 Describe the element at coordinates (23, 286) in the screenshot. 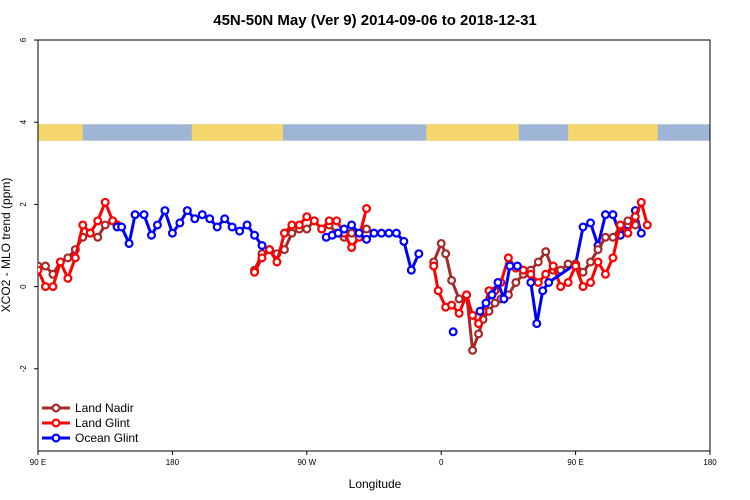

I see `y-tick-label: 0` at that location.